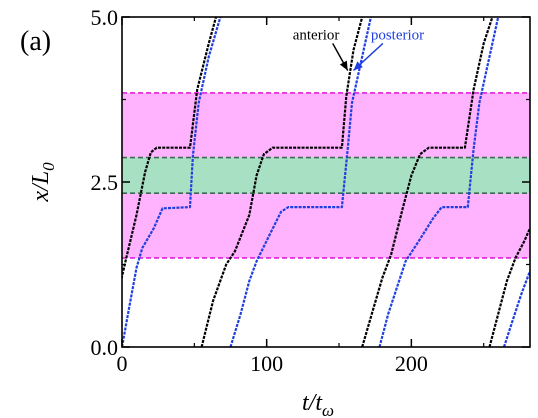 The image size is (538, 418). Describe the element at coordinates (316, 35) in the screenshot. I see `anterior-annotation: anterior` at that location.